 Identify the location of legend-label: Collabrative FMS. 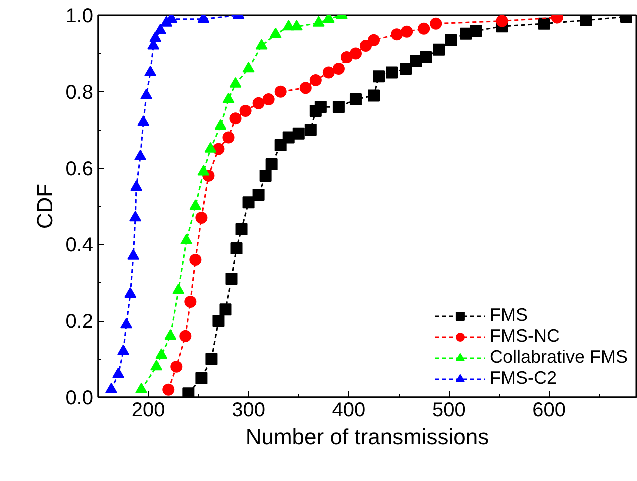
(559, 357).